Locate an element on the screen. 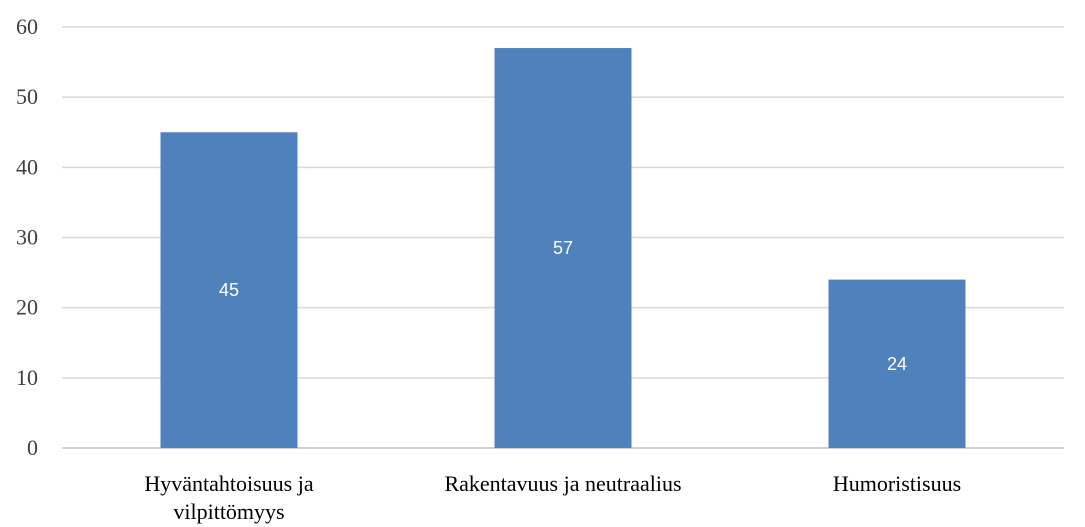 The height and width of the screenshot is (527, 1085). y-tick-label: 20 is located at coordinates (27, 307).